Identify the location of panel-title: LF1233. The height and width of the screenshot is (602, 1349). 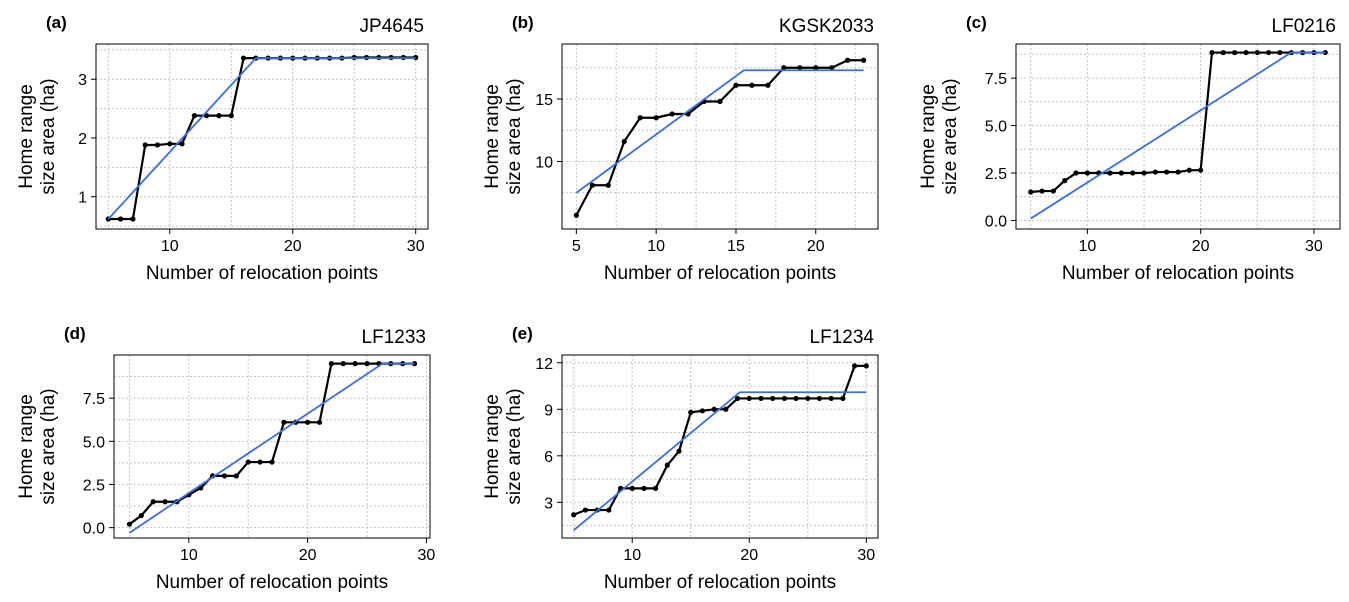
(394, 337).